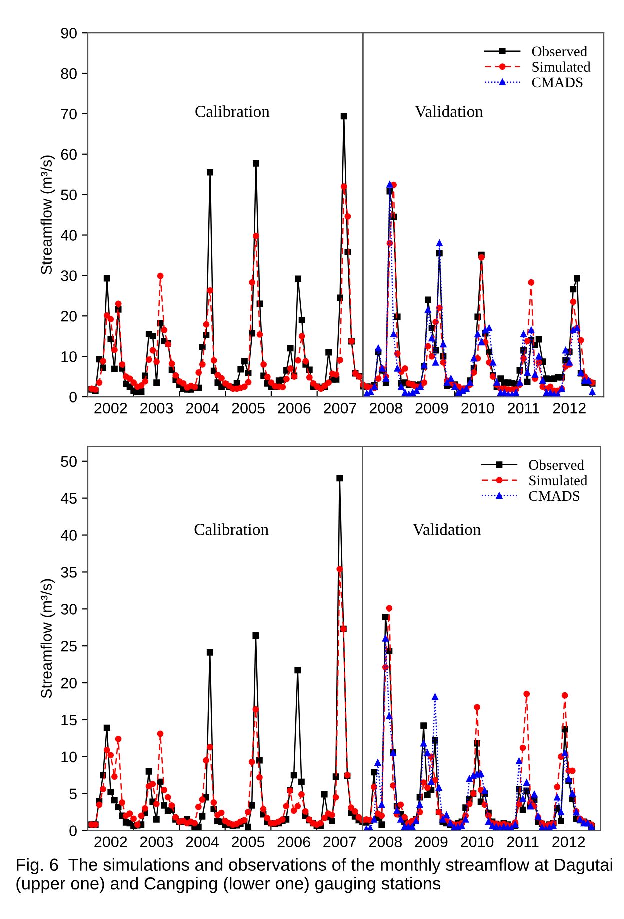 Image resolution: width=624 pixels, height=919 pixels. What do you see at coordinates (69, 114) in the screenshot?
I see `y-tick-label: 70` at bounding box center [69, 114].